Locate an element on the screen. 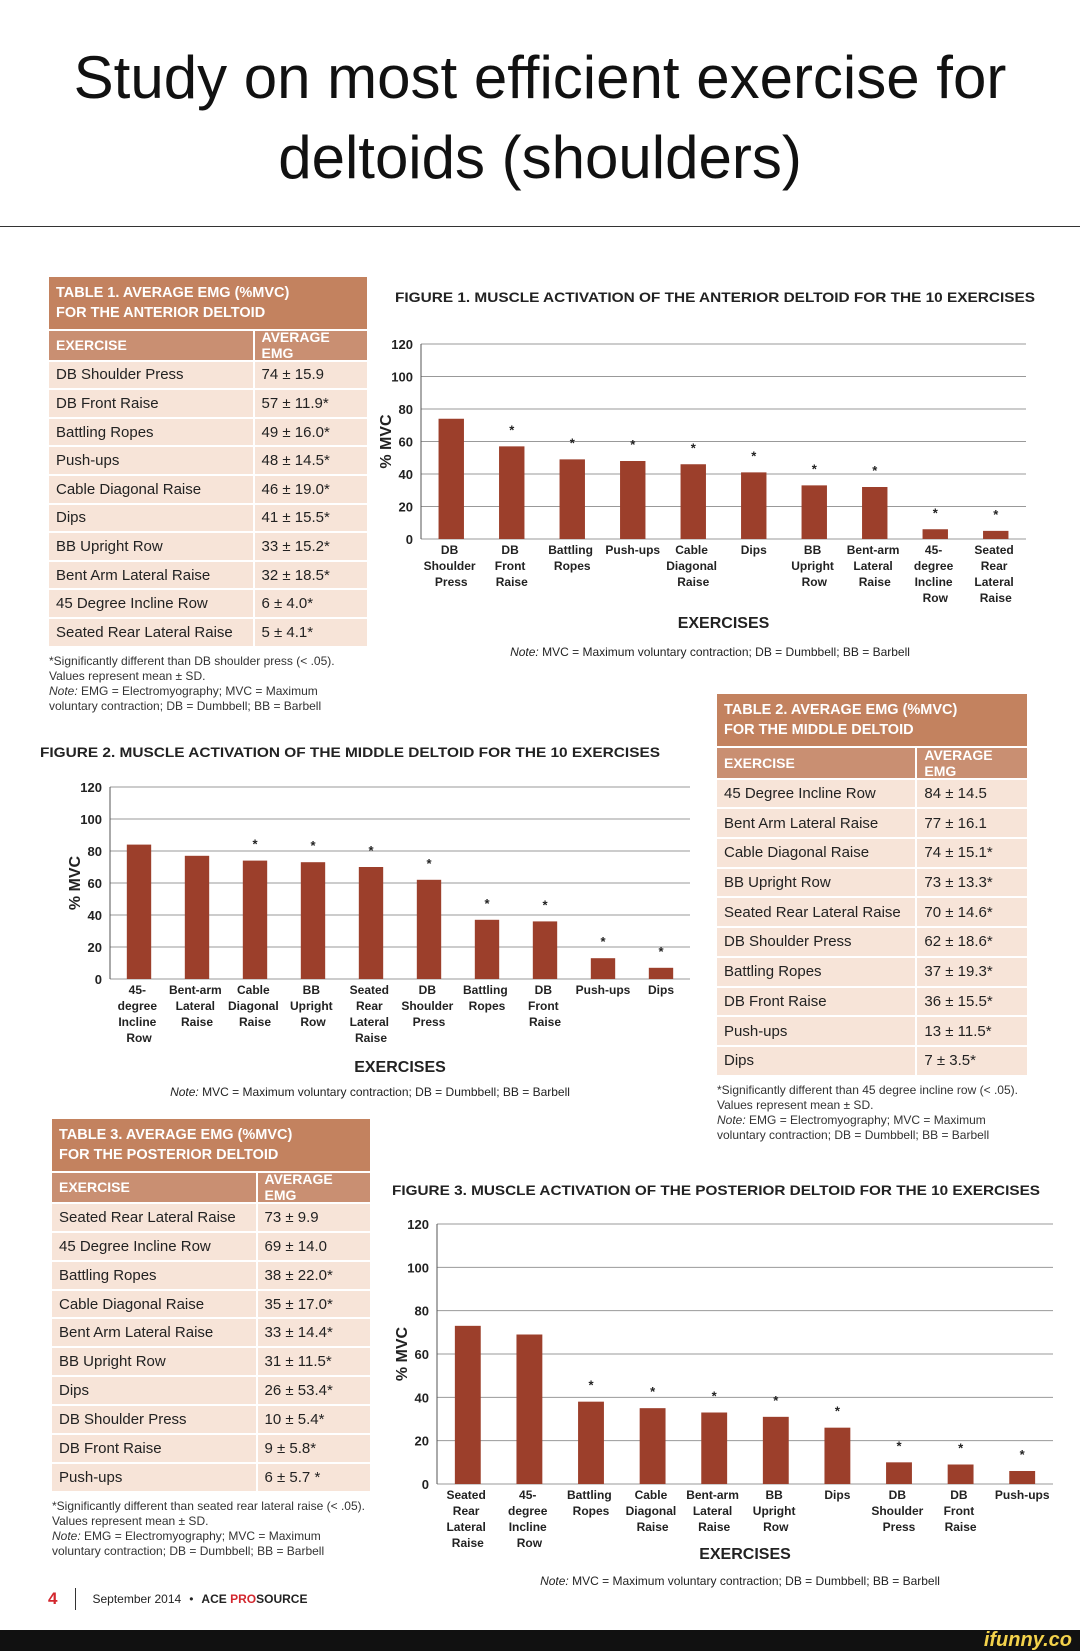 The image size is (1080, 1651). table-row: Battling Ropes 38 ± 22.0* is located at coordinates (211, 1274).